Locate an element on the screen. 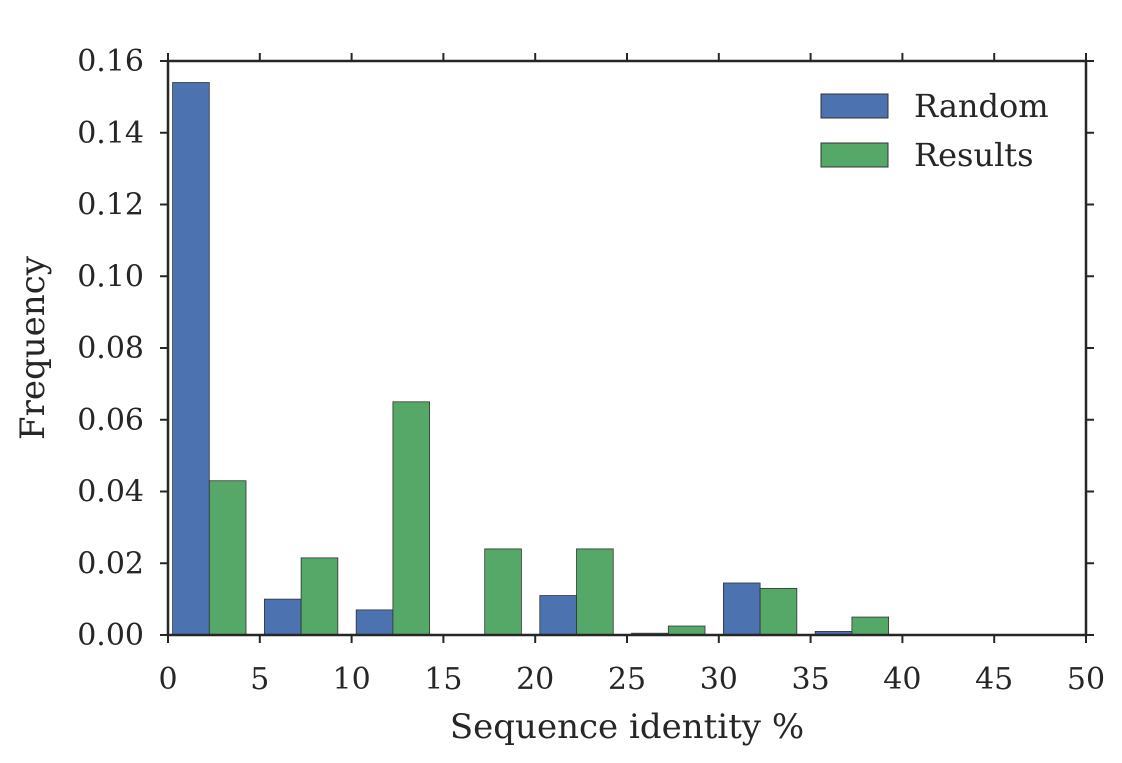 This screenshot has height=763, width=1122. y-tick-label-6: 0.12 is located at coordinates (110, 205).